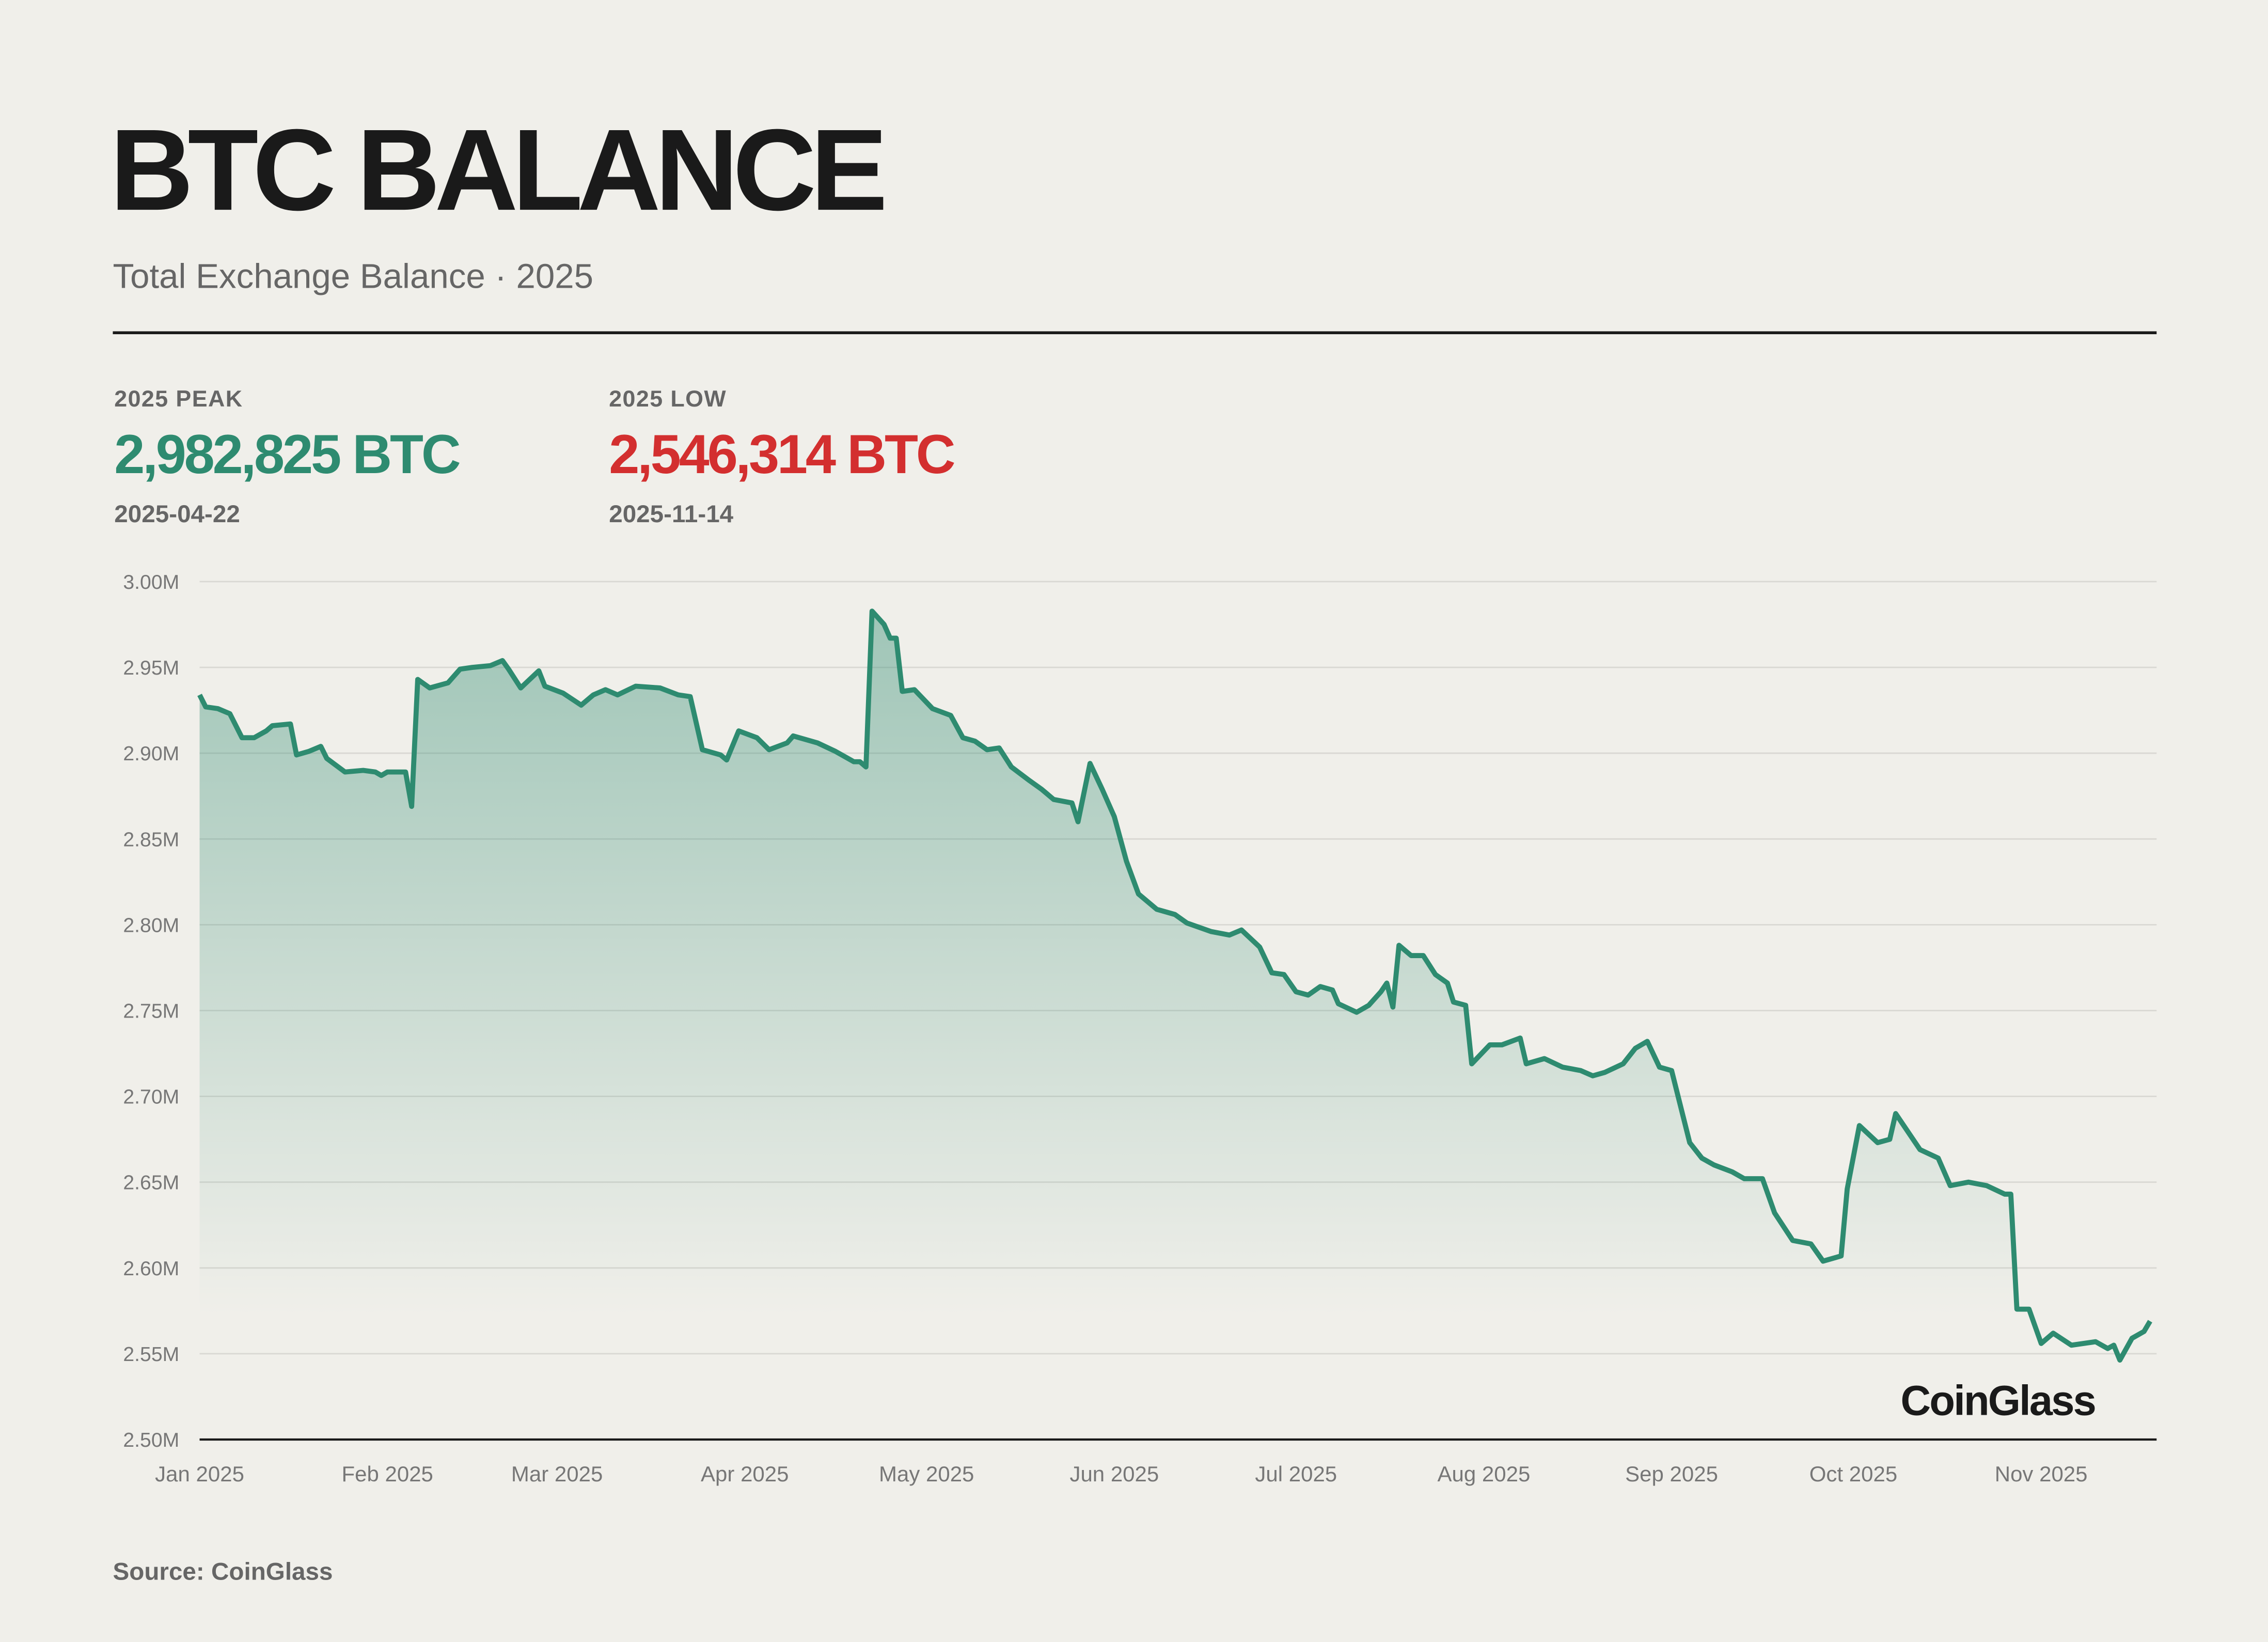 Image resolution: width=2268 pixels, height=1642 pixels. What do you see at coordinates (151, 839) in the screenshot?
I see `y-tick-label: 2.85M` at bounding box center [151, 839].